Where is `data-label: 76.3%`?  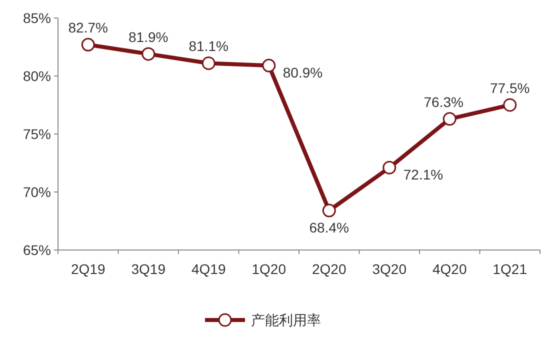
data-label: 76.3% is located at coordinates (444, 102).